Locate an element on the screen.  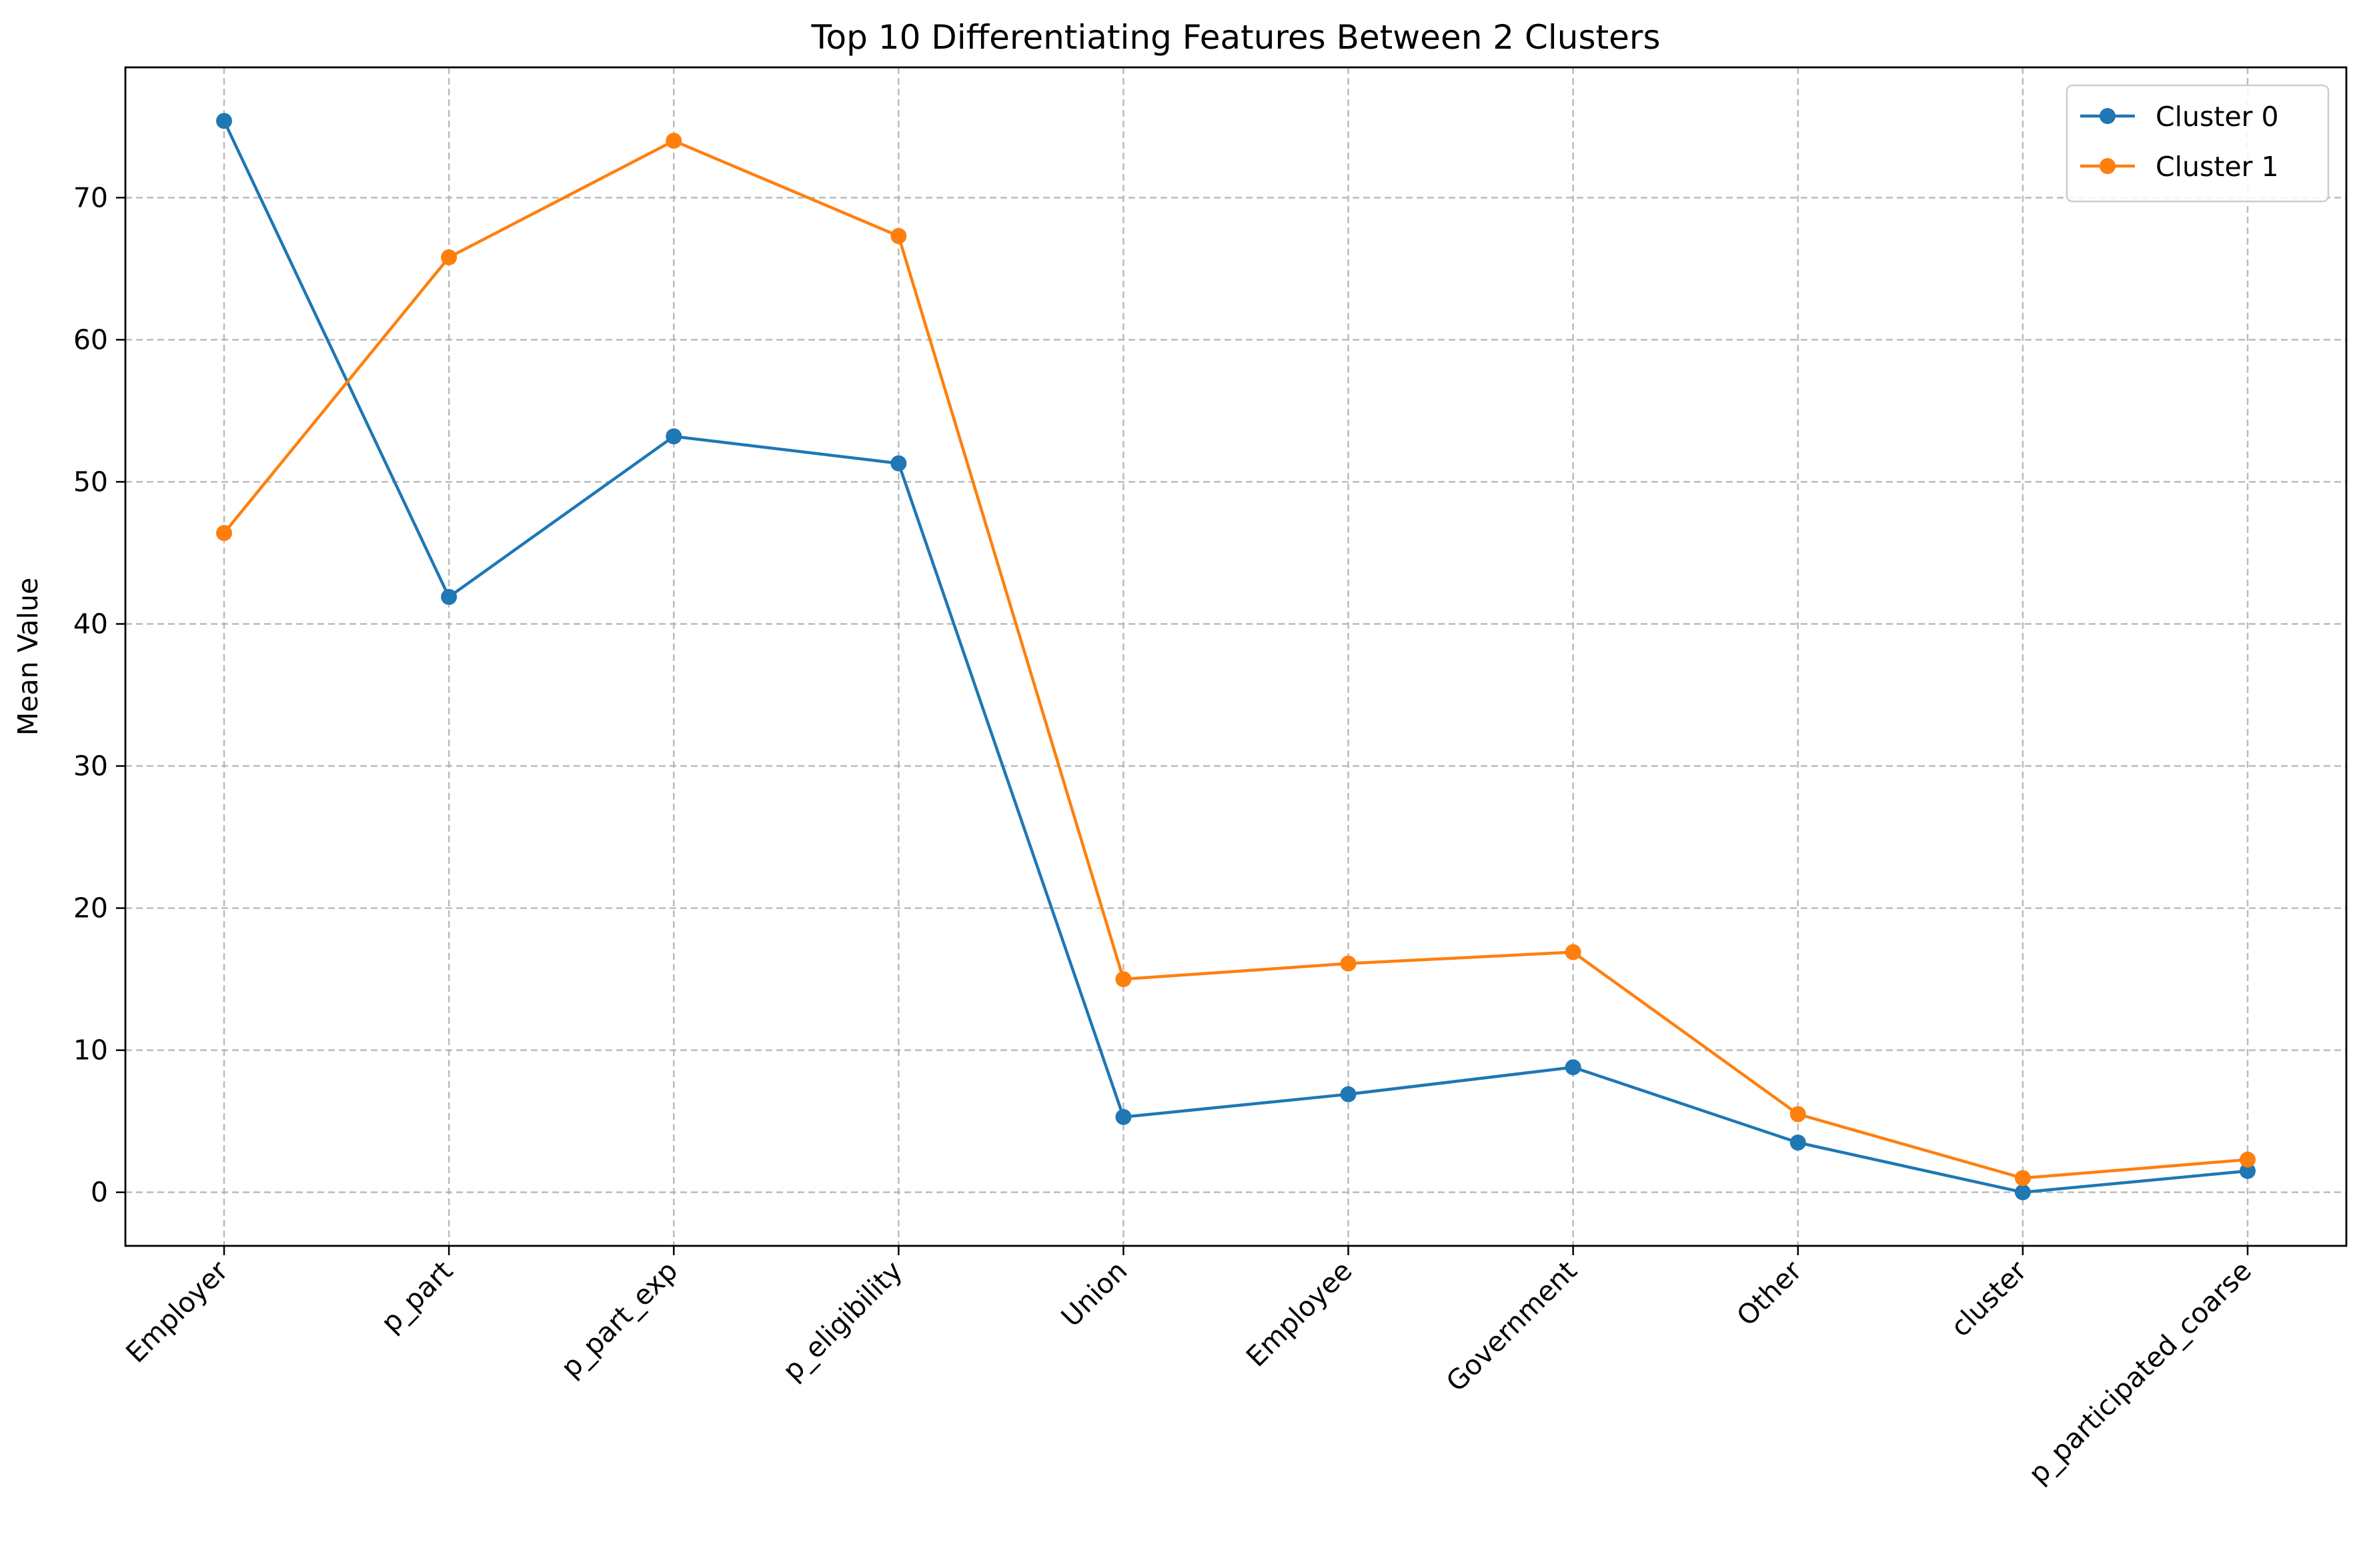
y-tick-label: 60 is located at coordinates (90, 339).